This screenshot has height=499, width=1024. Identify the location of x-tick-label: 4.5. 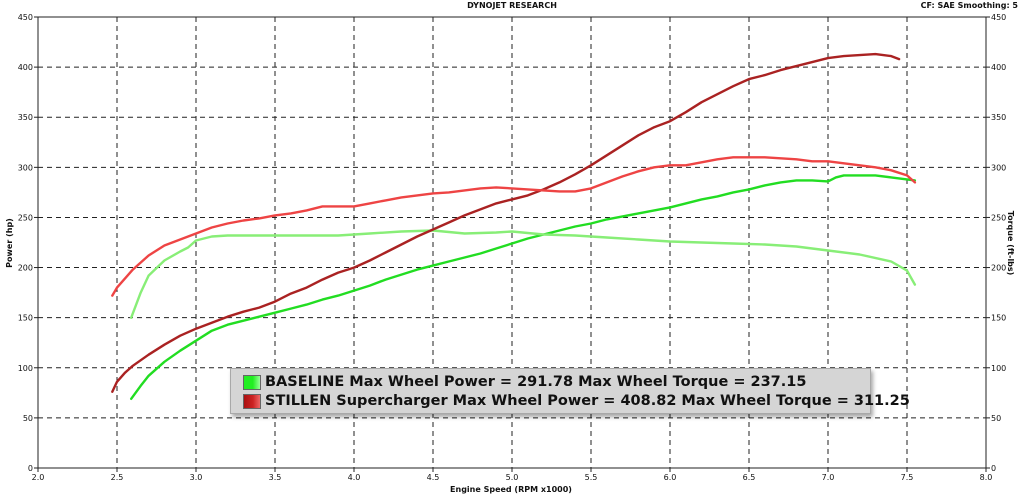
(433, 477).